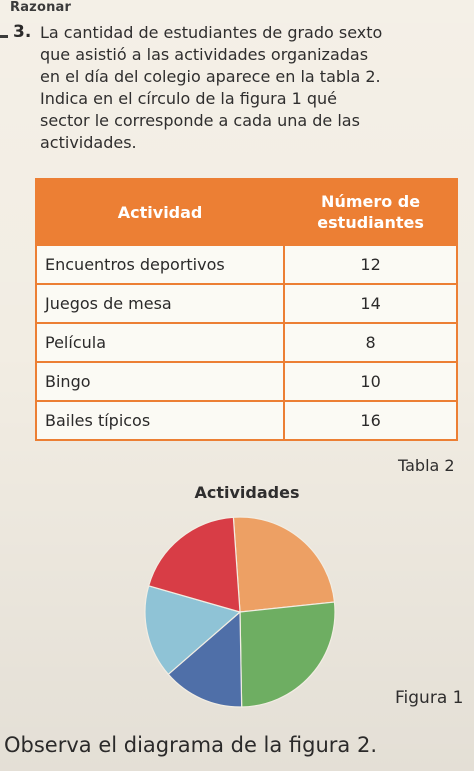 The width and height of the screenshot is (474, 771). Describe the element at coordinates (247, 492) in the screenshot. I see `chart-title: Actividades` at that location.